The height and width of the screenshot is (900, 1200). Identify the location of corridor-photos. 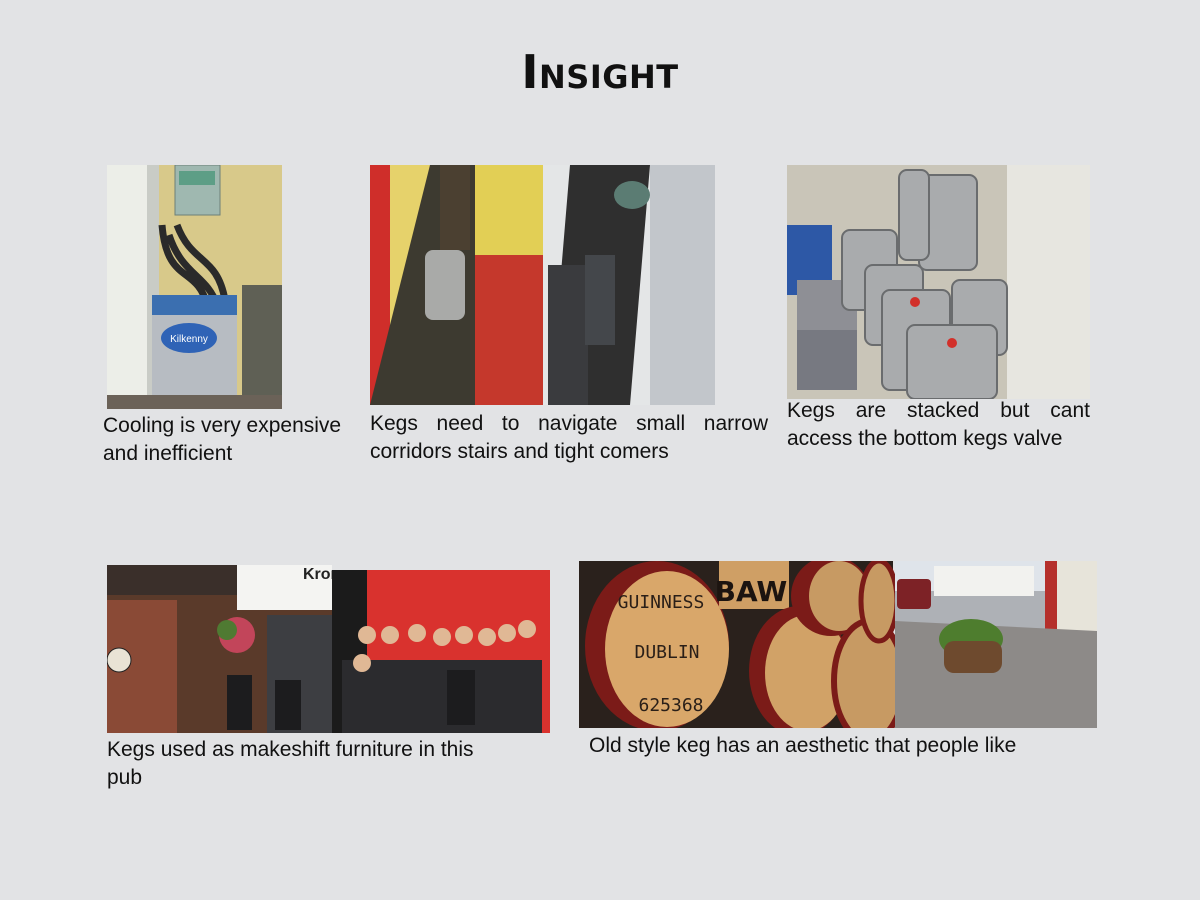
(542, 285).